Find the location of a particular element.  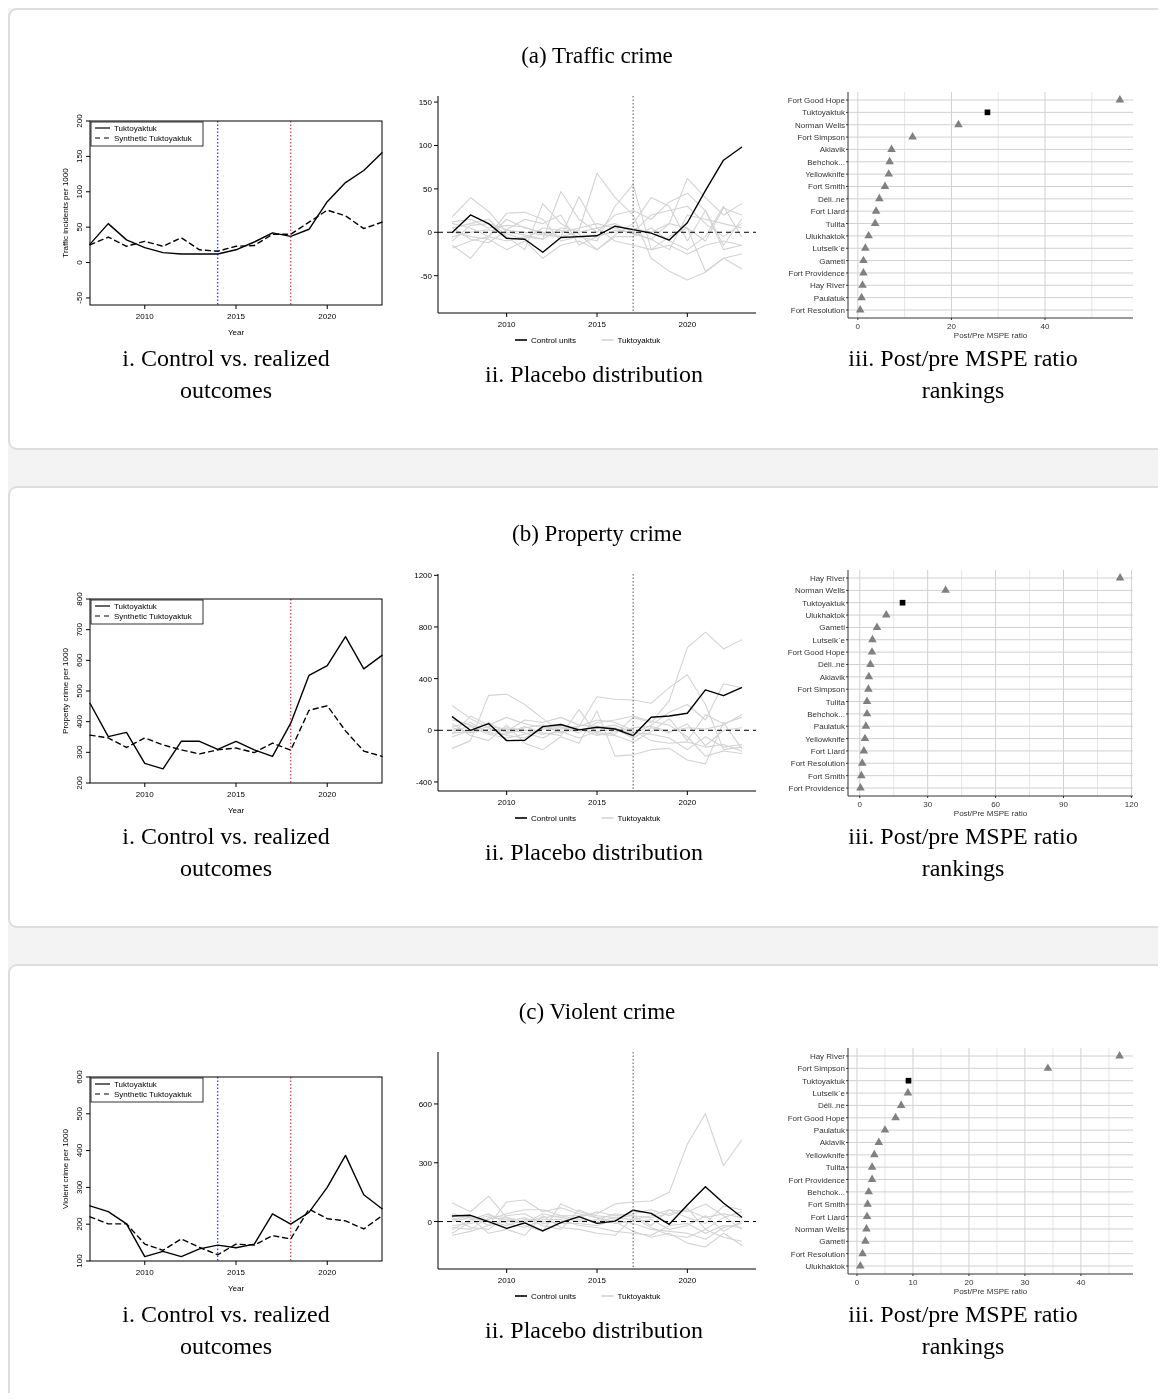

y-tick-label: -400 is located at coordinates (424, 782).